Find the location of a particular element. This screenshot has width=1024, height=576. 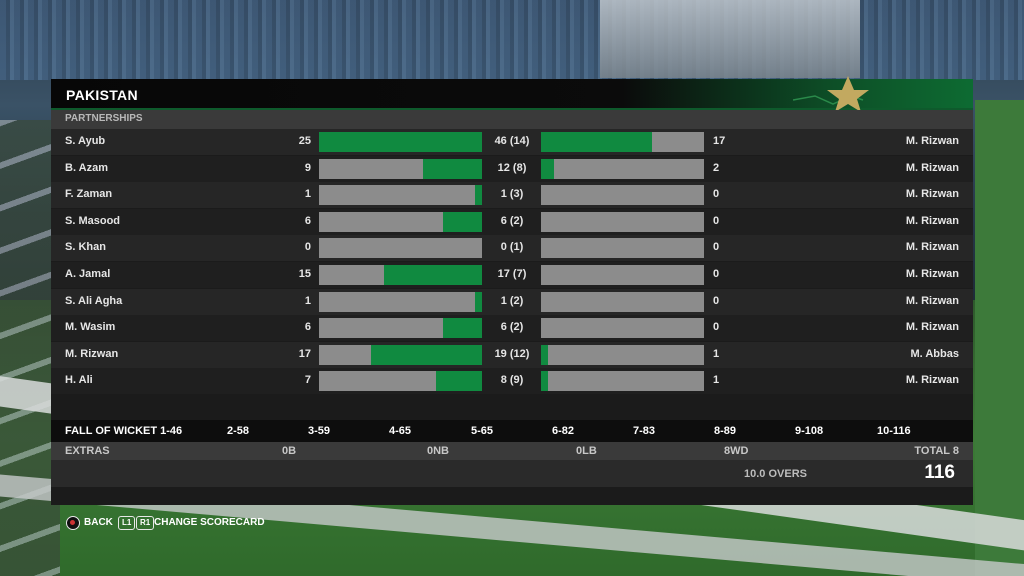

extras-label: EXTRAS is located at coordinates (87, 451).